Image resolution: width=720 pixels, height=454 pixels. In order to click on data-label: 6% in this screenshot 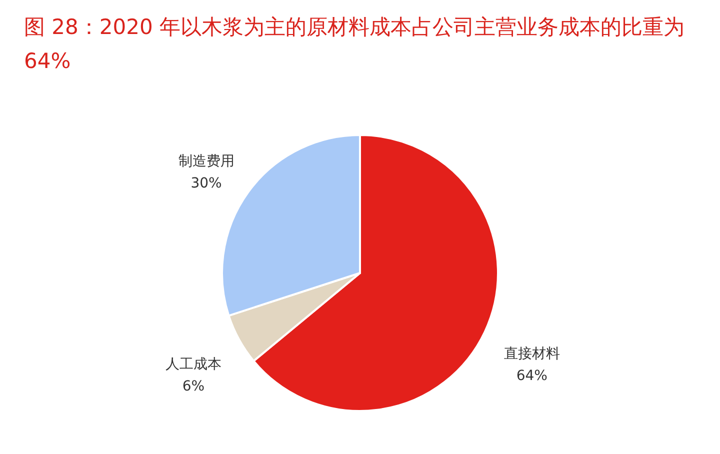, I will do `click(193, 386)`.